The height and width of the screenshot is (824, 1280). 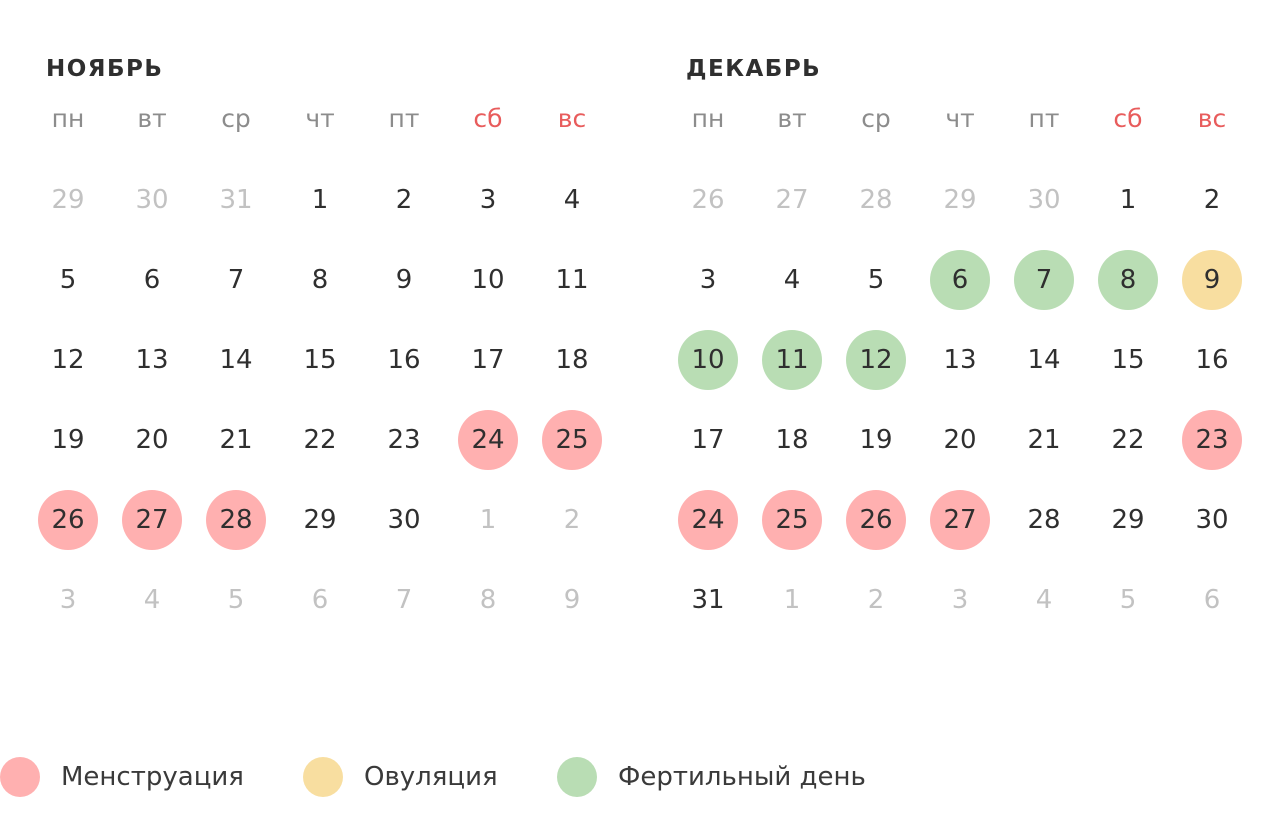 What do you see at coordinates (236, 200) in the screenshot?
I see `day-cell-other-month: 31` at bounding box center [236, 200].